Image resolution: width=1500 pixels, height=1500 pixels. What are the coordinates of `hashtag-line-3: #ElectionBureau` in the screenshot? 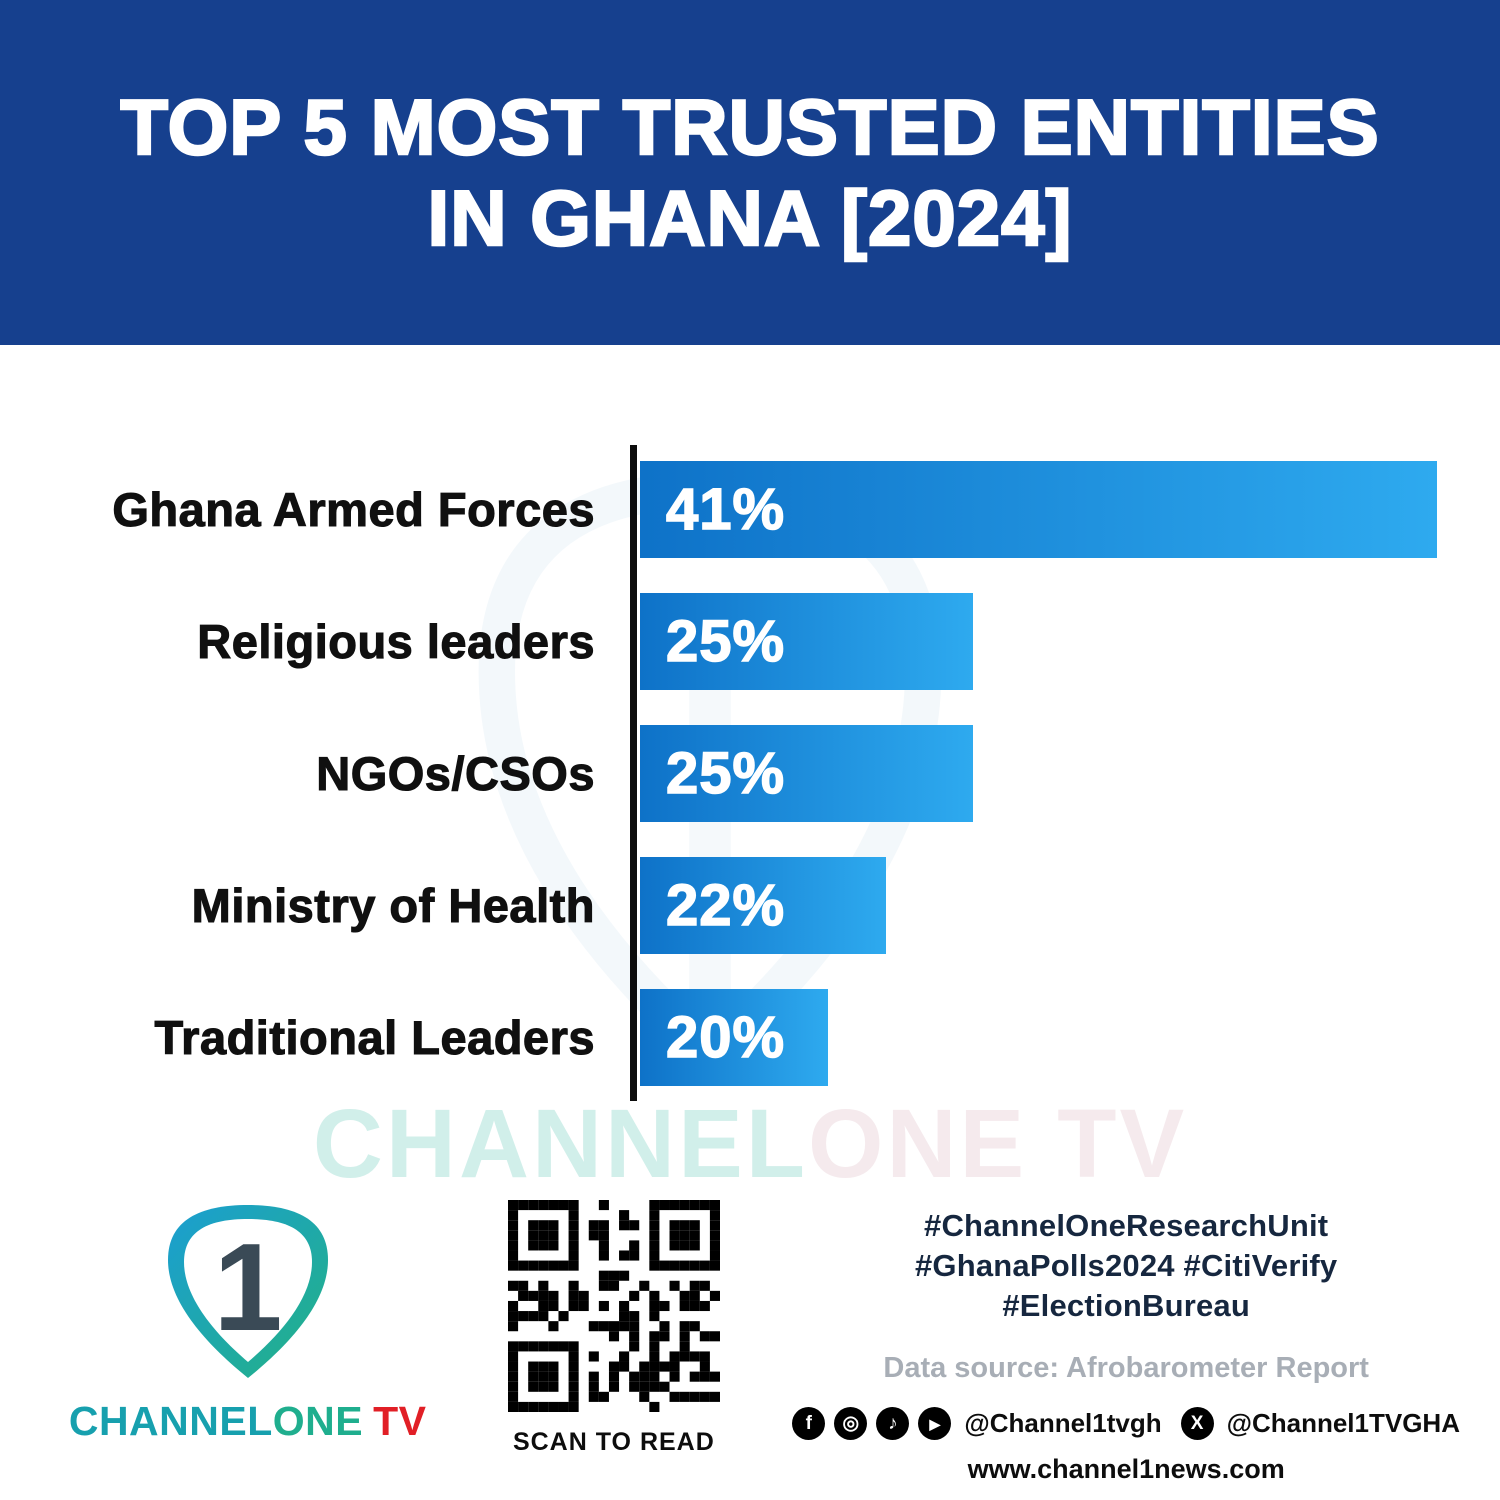 It's located at (1126, 1305).